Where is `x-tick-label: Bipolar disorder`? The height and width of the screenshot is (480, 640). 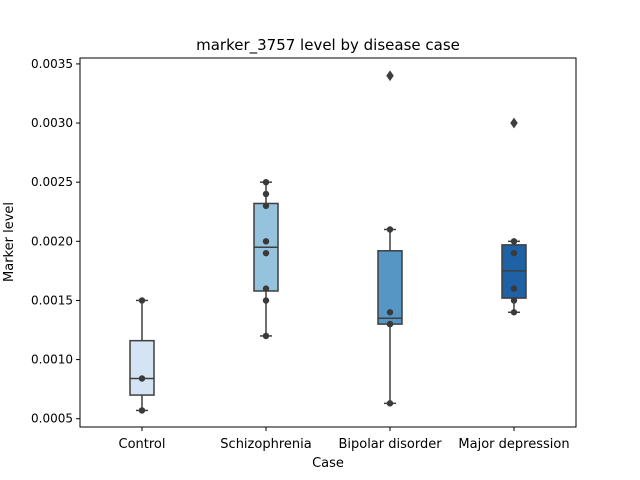
x-tick-label: Bipolar disorder is located at coordinates (390, 444).